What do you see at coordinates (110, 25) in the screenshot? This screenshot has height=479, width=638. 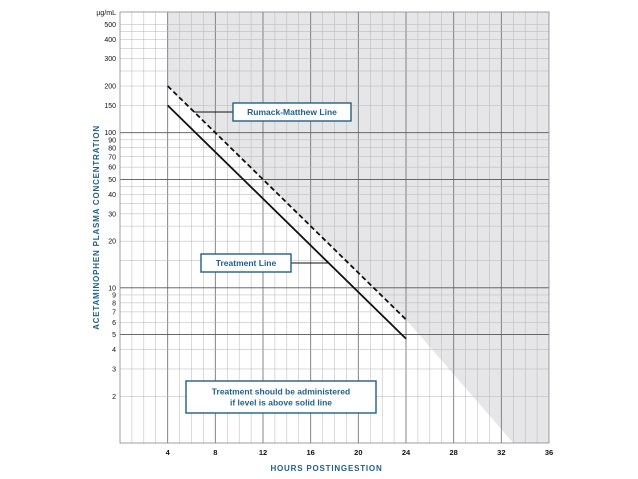 I see `y-tick-label: 500` at bounding box center [110, 25].